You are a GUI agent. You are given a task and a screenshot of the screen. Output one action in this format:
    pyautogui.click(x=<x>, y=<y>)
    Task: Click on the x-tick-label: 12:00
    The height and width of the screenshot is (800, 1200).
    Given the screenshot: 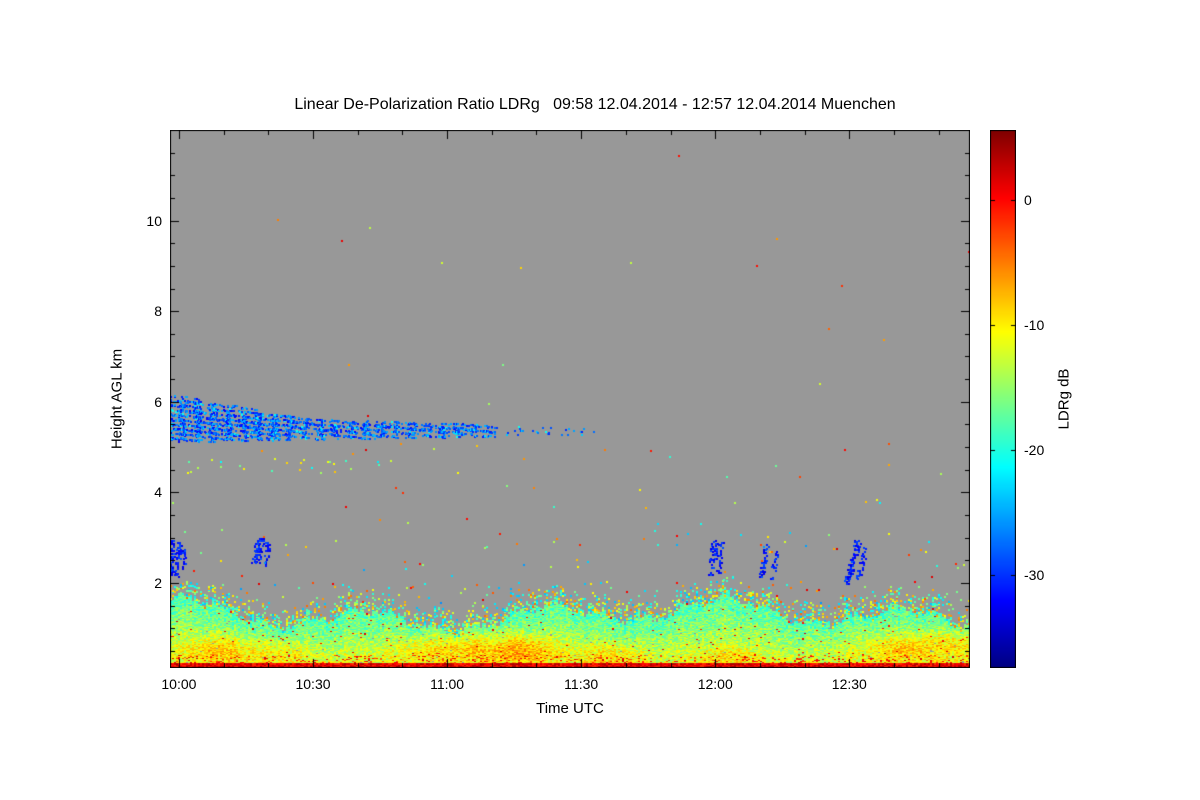 What is the action you would take?
    pyautogui.click(x=715, y=684)
    